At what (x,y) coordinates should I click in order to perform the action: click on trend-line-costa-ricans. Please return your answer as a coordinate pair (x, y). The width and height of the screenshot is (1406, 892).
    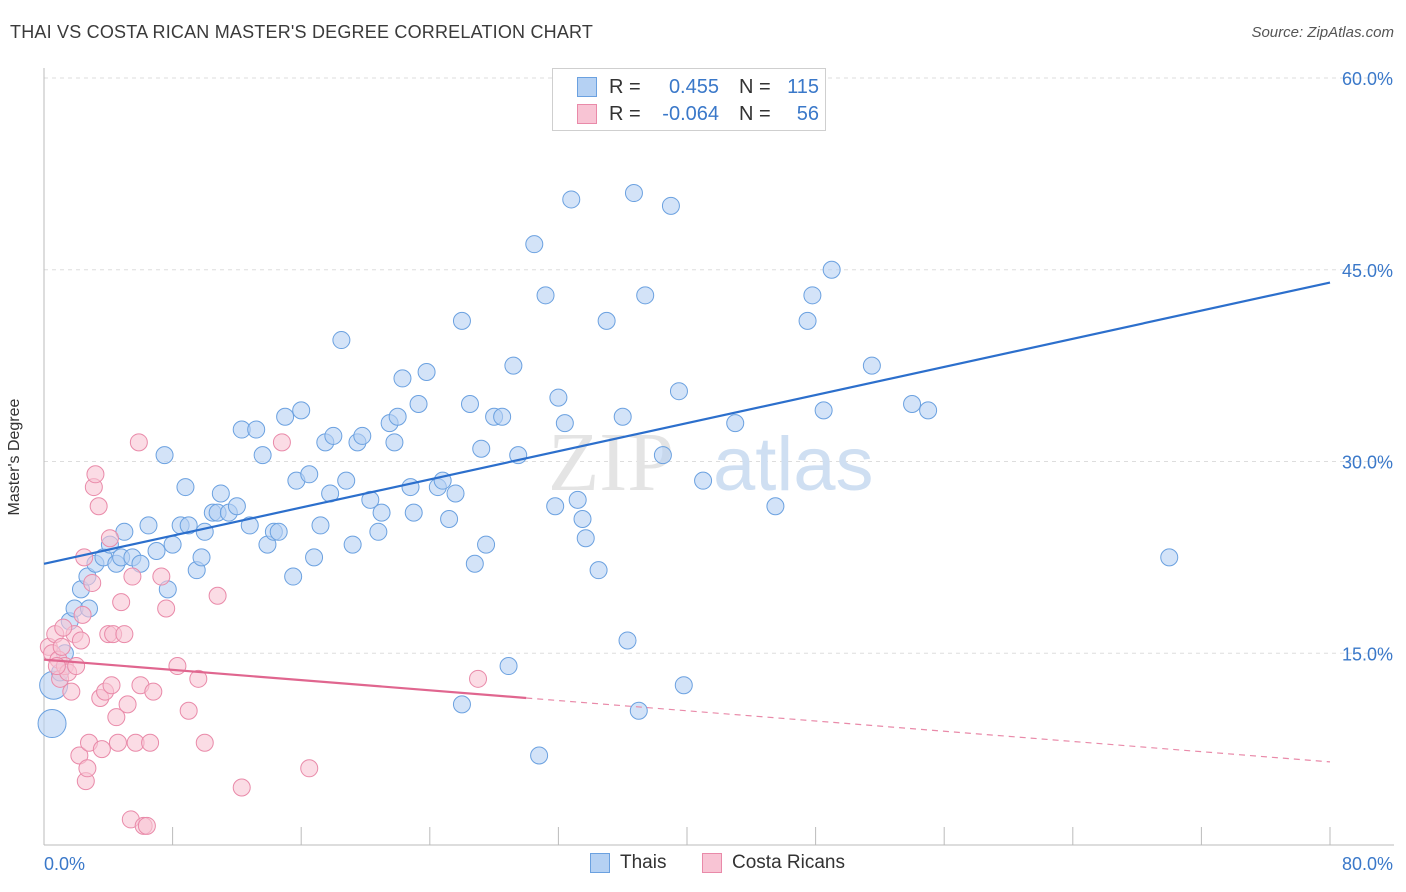
    Looking at the image, I should click on (285, 679).